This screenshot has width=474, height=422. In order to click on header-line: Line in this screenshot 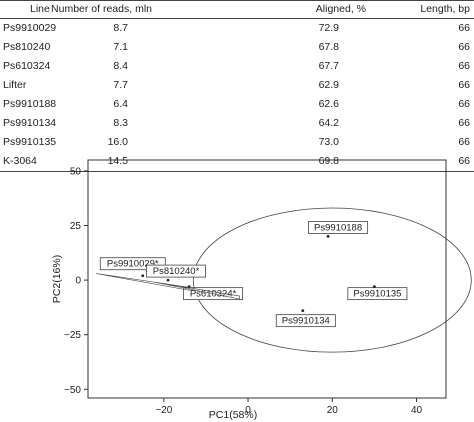, I will do `click(40, 9)`.